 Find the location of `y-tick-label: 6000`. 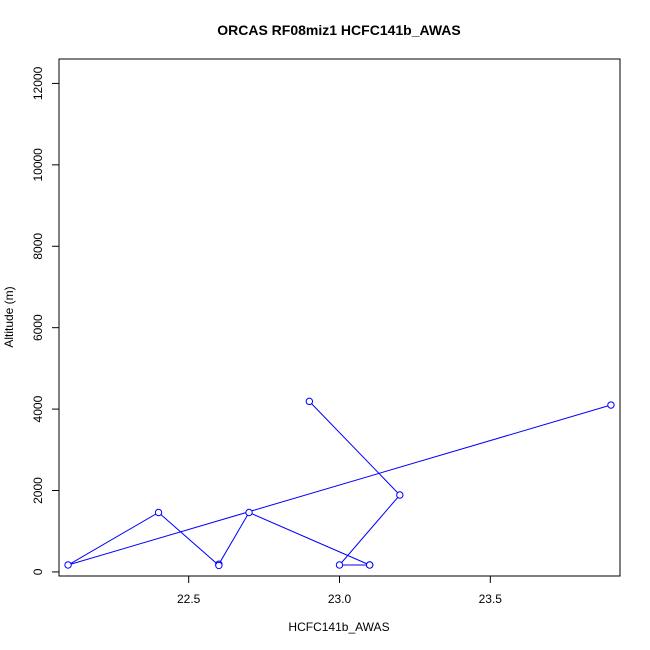

y-tick-label: 6000 is located at coordinates (38, 327).